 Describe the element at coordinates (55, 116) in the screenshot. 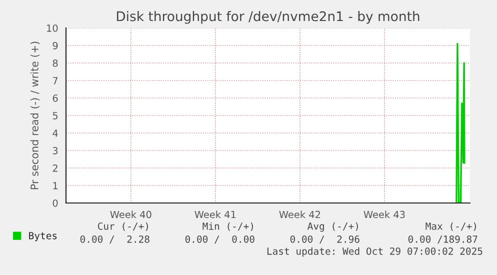

I see `y-tick-label: 5` at that location.